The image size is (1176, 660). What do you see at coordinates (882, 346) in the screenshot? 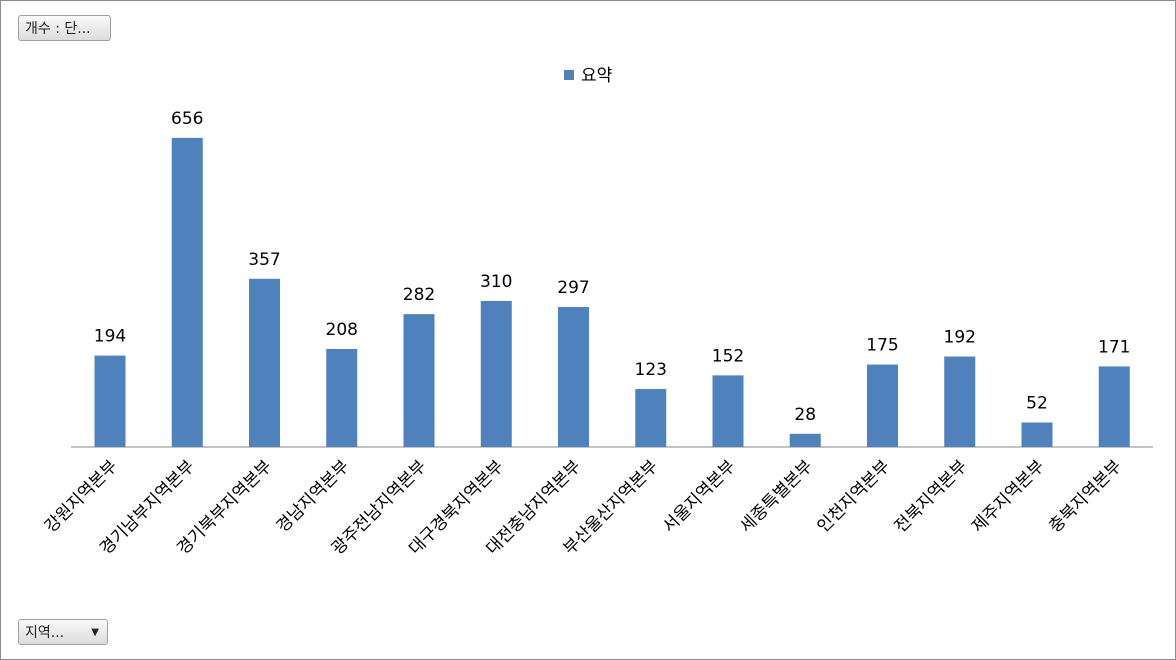
I see `data-label: 175` at bounding box center [882, 346].